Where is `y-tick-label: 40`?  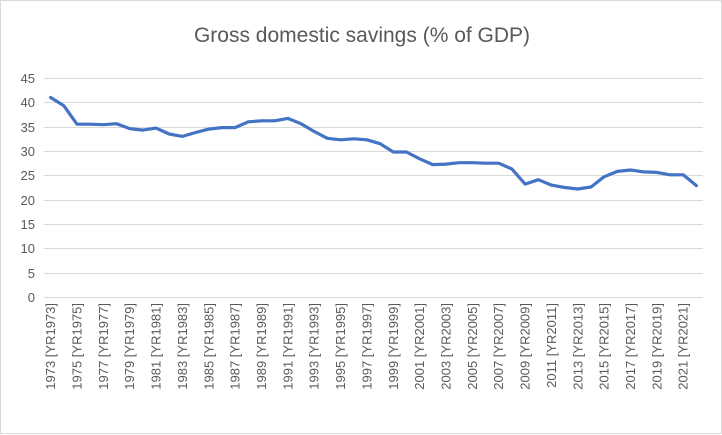
y-tick-label: 40 is located at coordinates (28, 102).